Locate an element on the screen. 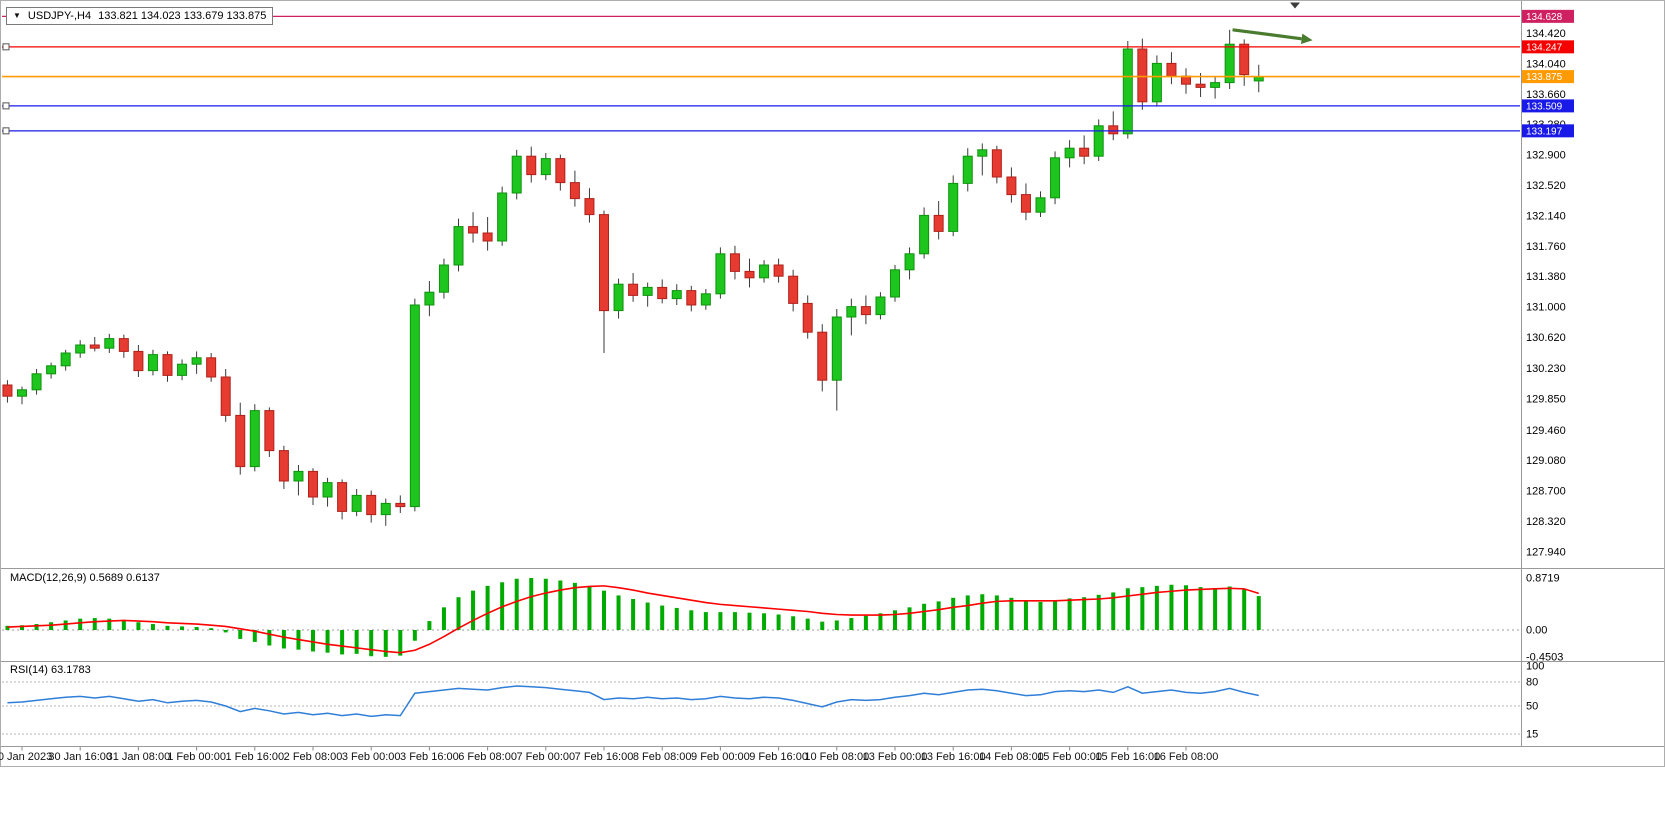 This screenshot has width=1665, height=817. svg-text: 129.460 is located at coordinates (1546, 431).